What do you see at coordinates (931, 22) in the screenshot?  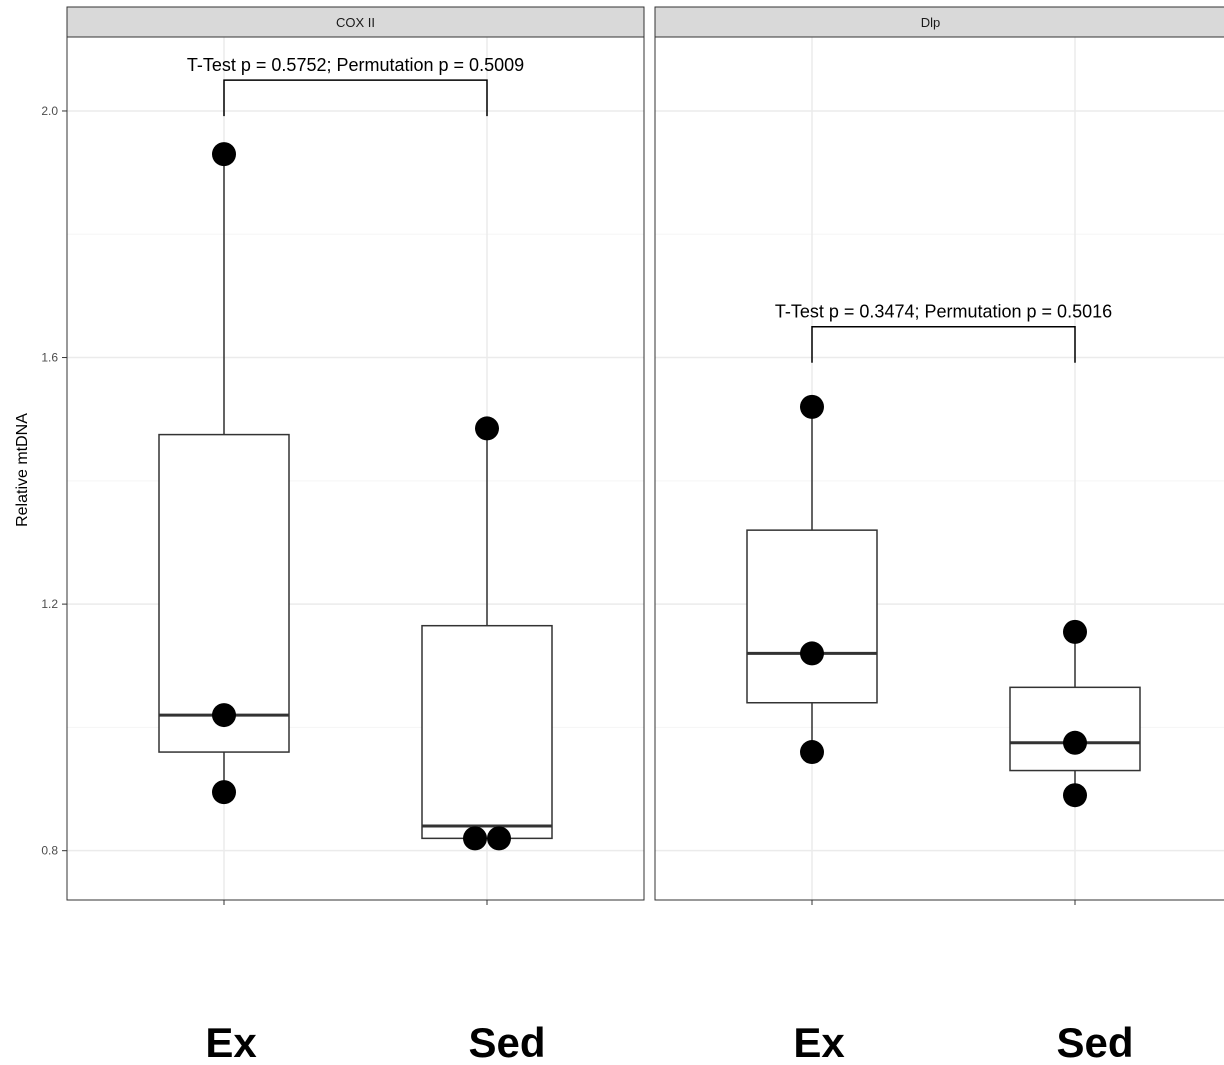 I see `facet-strip-label: Dlp` at bounding box center [931, 22].